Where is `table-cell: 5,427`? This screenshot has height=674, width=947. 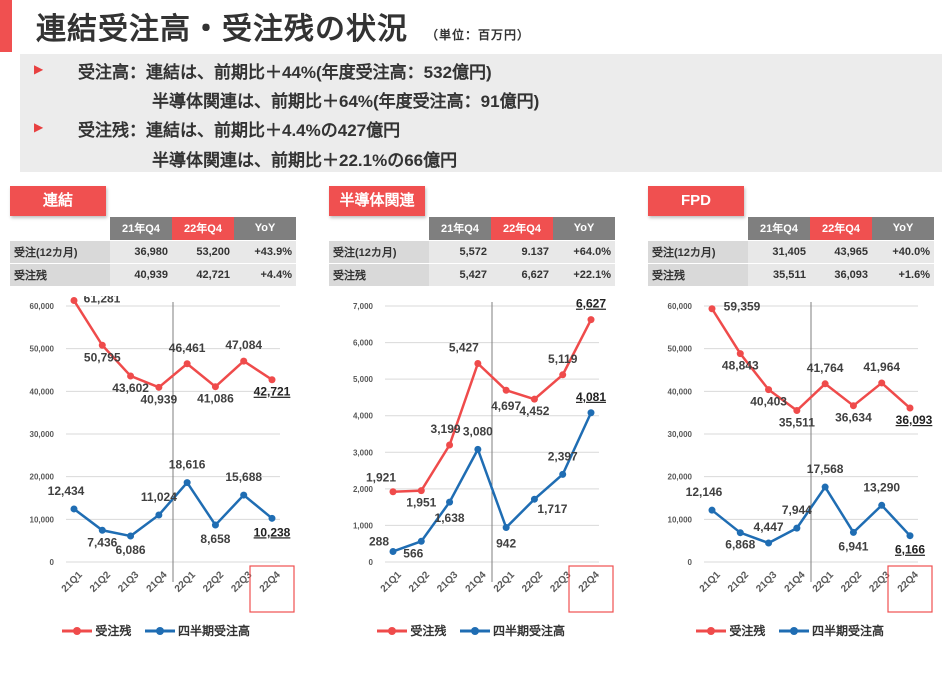
table-cell: 5,427 is located at coordinates (460, 275).